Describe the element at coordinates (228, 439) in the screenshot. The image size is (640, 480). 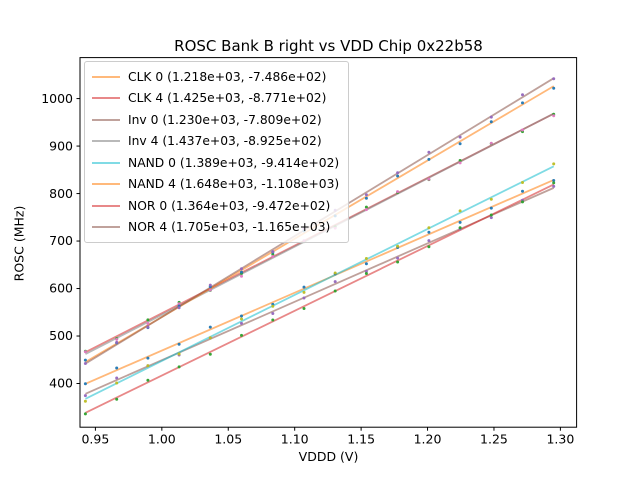
I see `x-tick-label: 1.05` at that location.